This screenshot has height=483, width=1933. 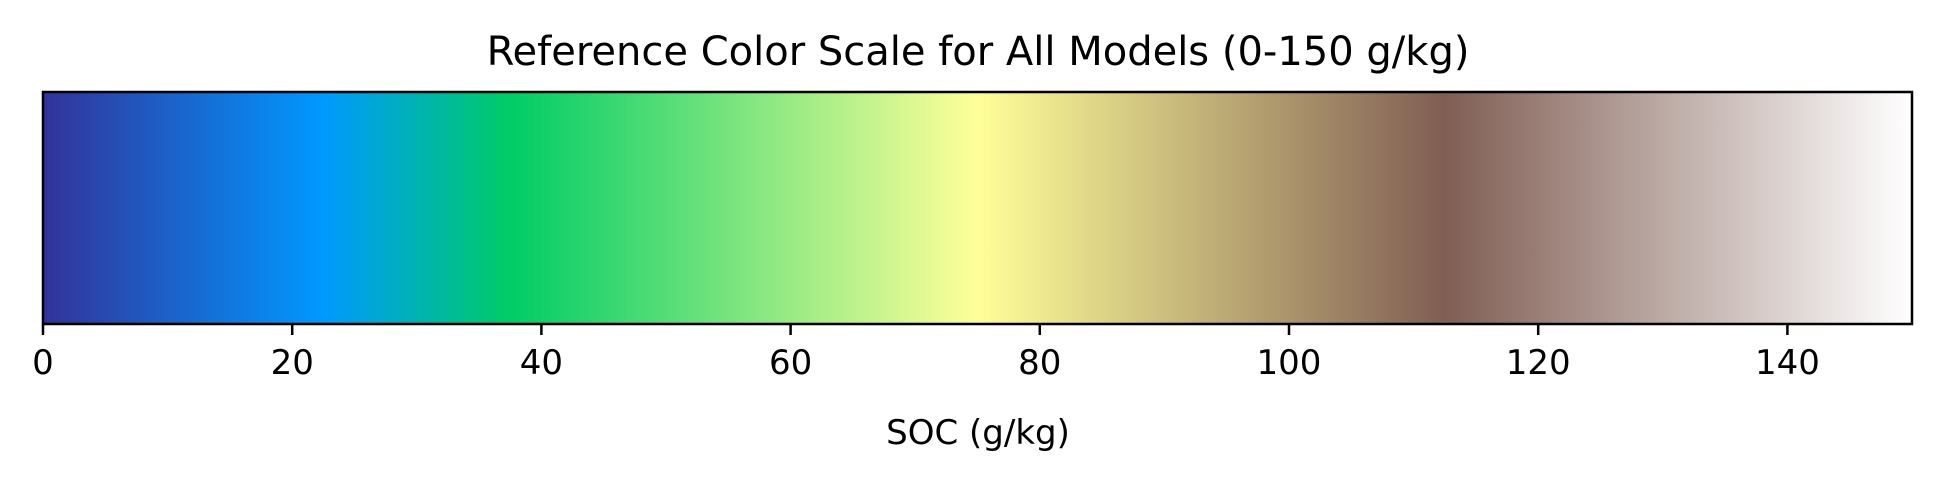 What do you see at coordinates (1039, 363) in the screenshot?
I see `x-tick-label: 80` at bounding box center [1039, 363].